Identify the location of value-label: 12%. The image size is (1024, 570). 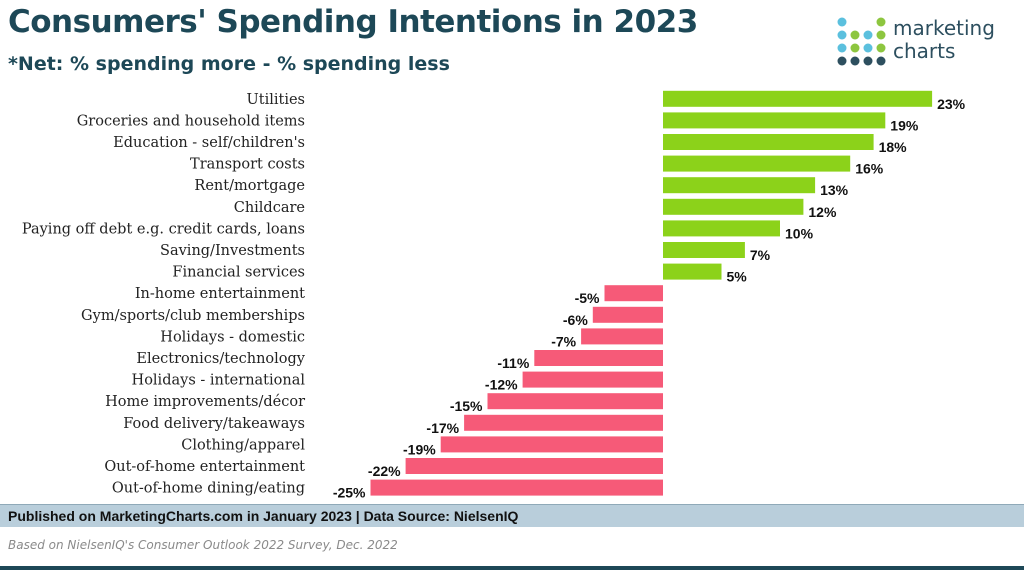
(822, 212).